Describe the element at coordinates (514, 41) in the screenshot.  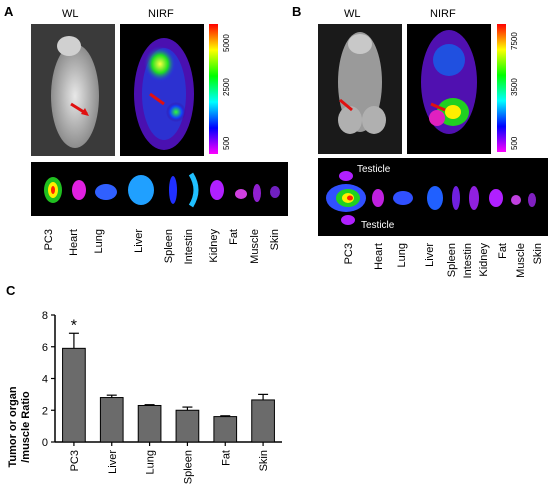
I see `panel-b-colorbar-tick: 7500` at that location.